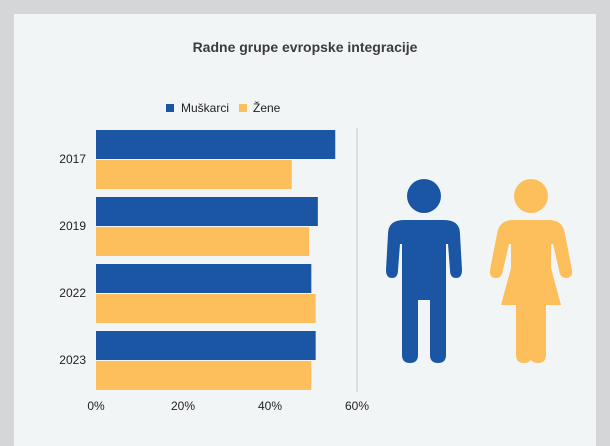 Image resolution: width=610 pixels, height=446 pixels. I want to click on man-icon, so click(424, 271).